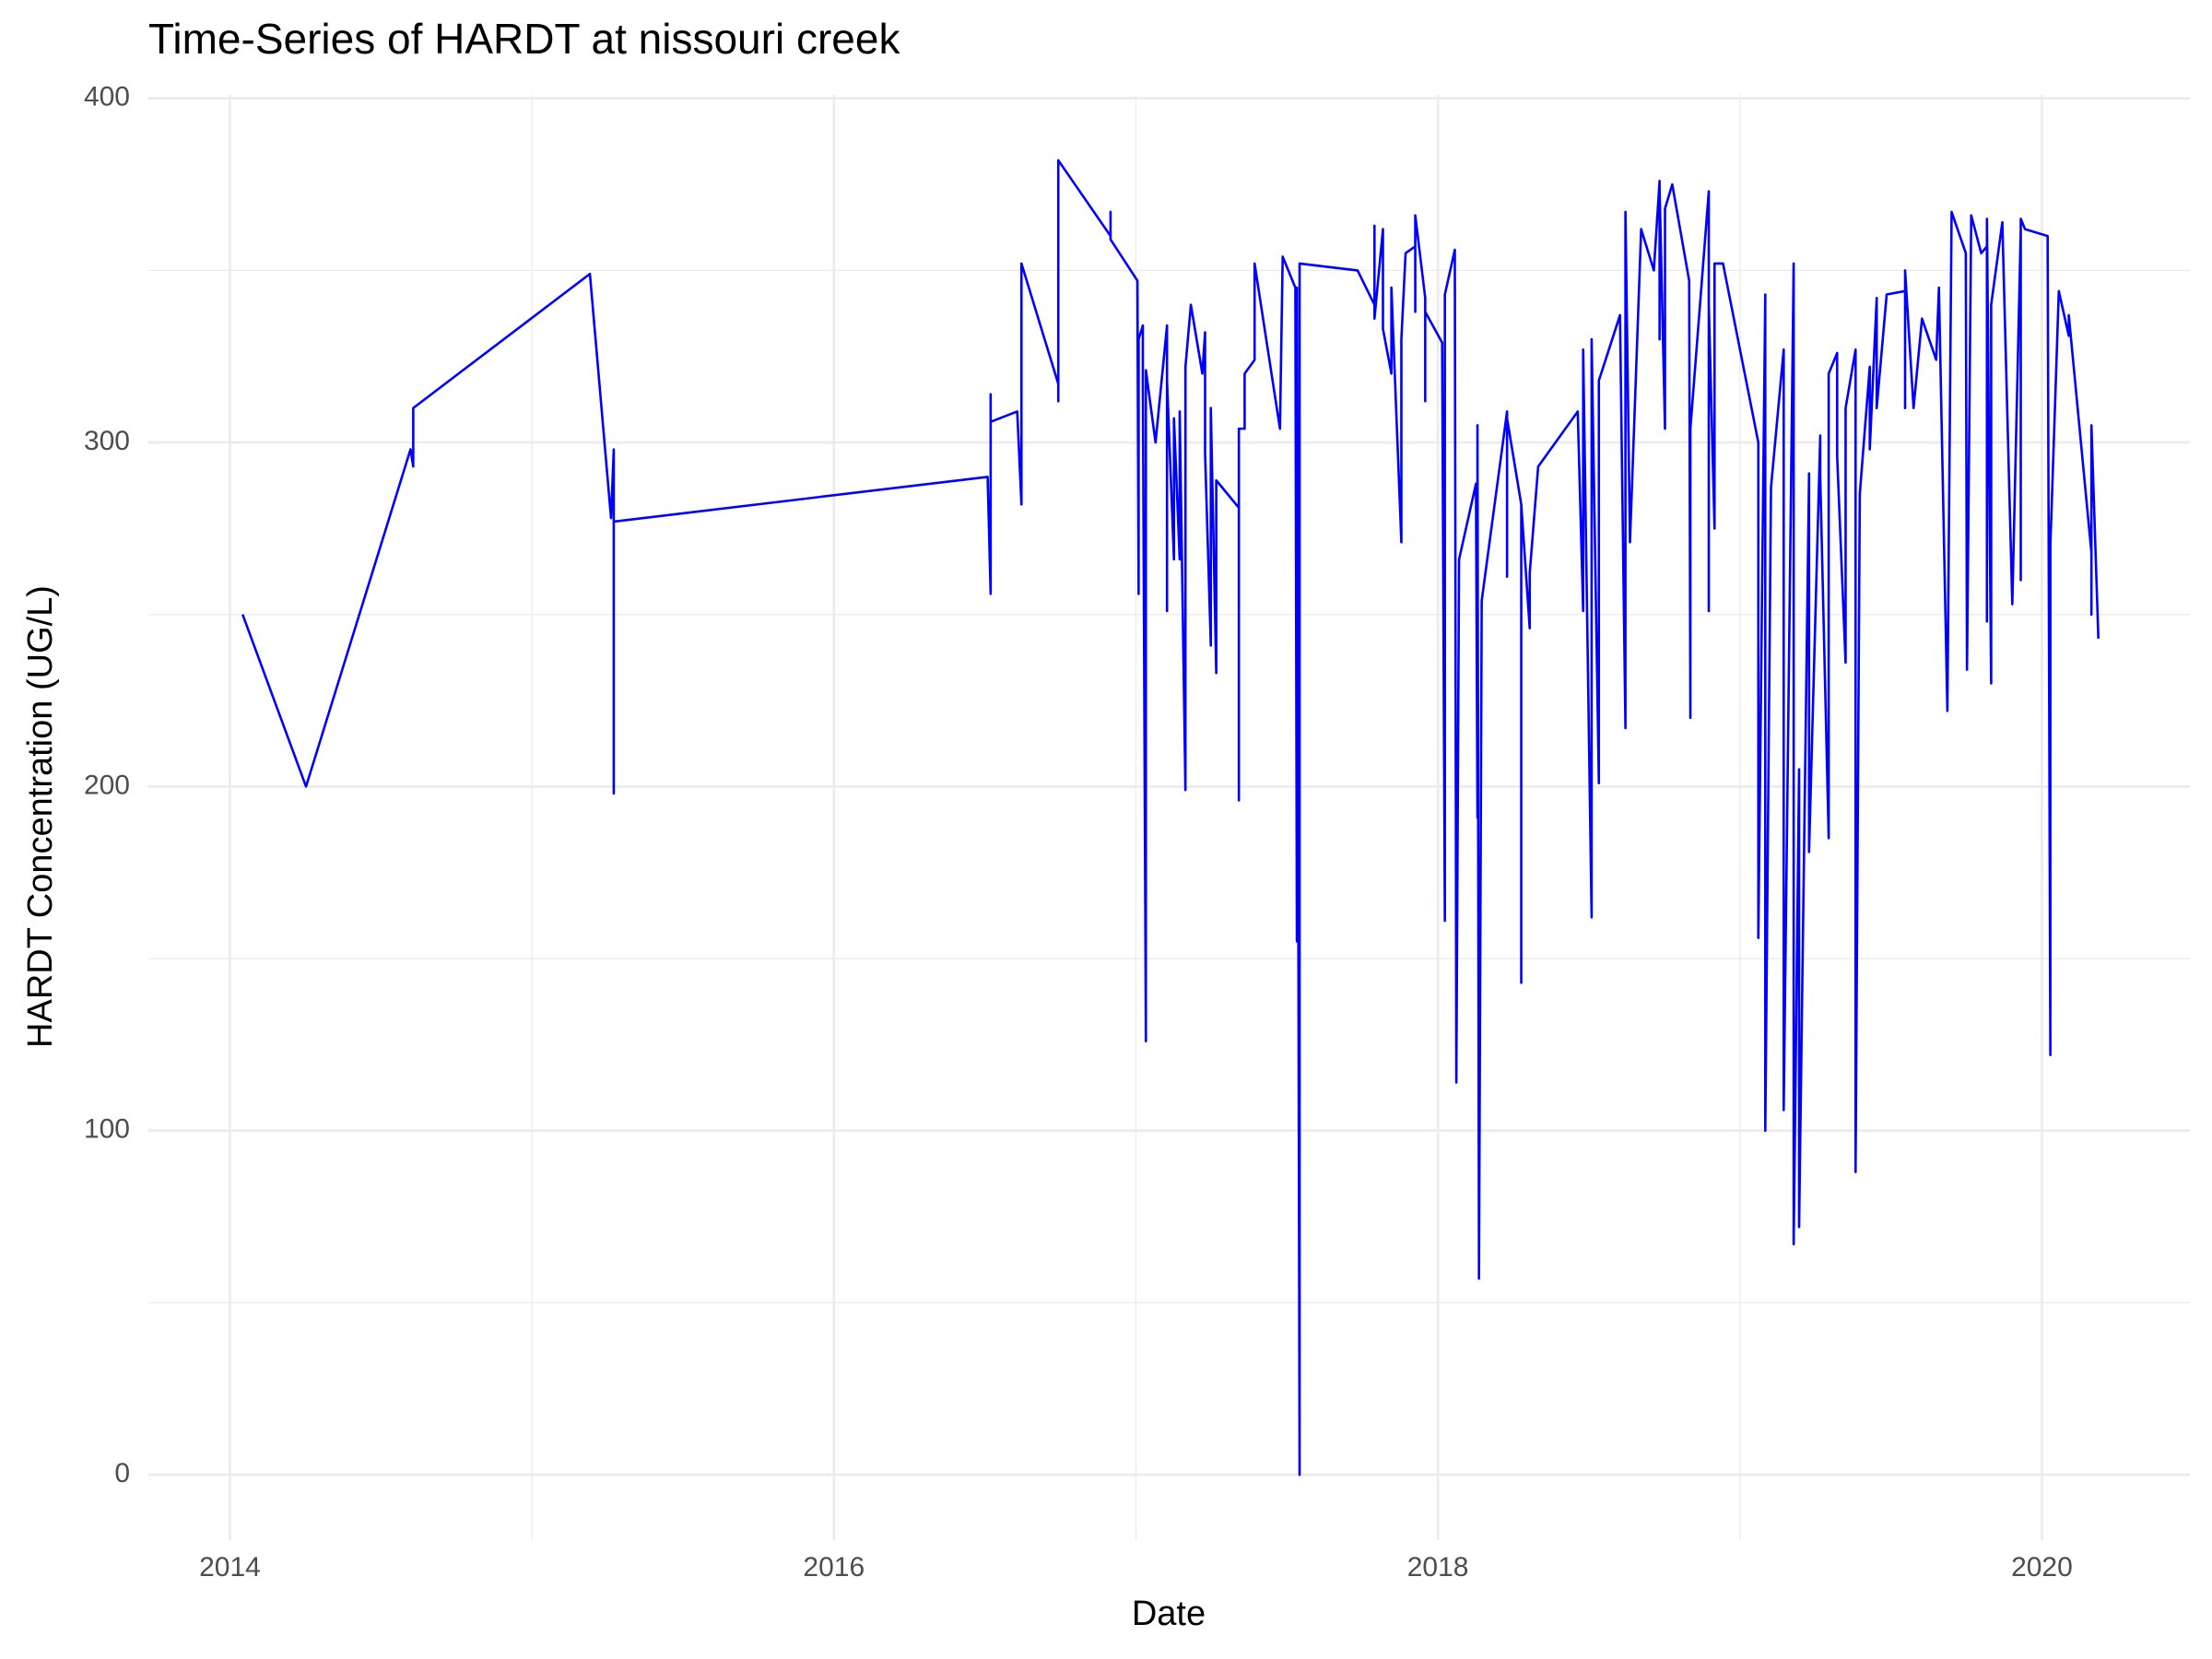 The image size is (2212, 1659). What do you see at coordinates (2042, 1567) in the screenshot?
I see `x-tick-label: 2020` at bounding box center [2042, 1567].